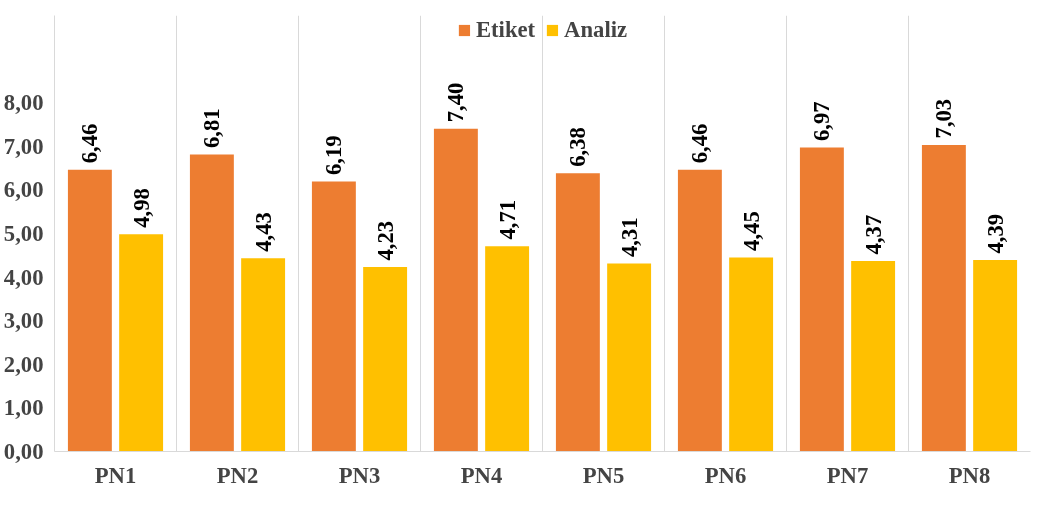 The width and height of the screenshot is (1063, 505). Describe the element at coordinates (596, 30) in the screenshot. I see `legend-label: Analiz` at that location.